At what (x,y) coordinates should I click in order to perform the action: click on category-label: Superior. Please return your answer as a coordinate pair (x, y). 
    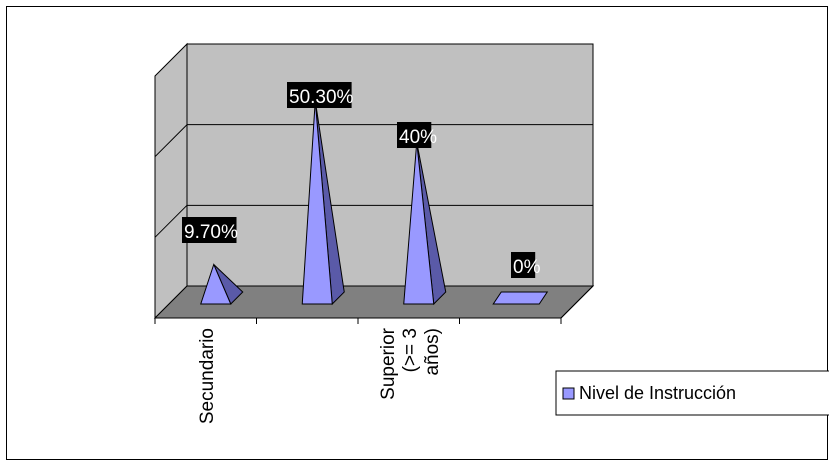
    Looking at the image, I should click on (388, 363).